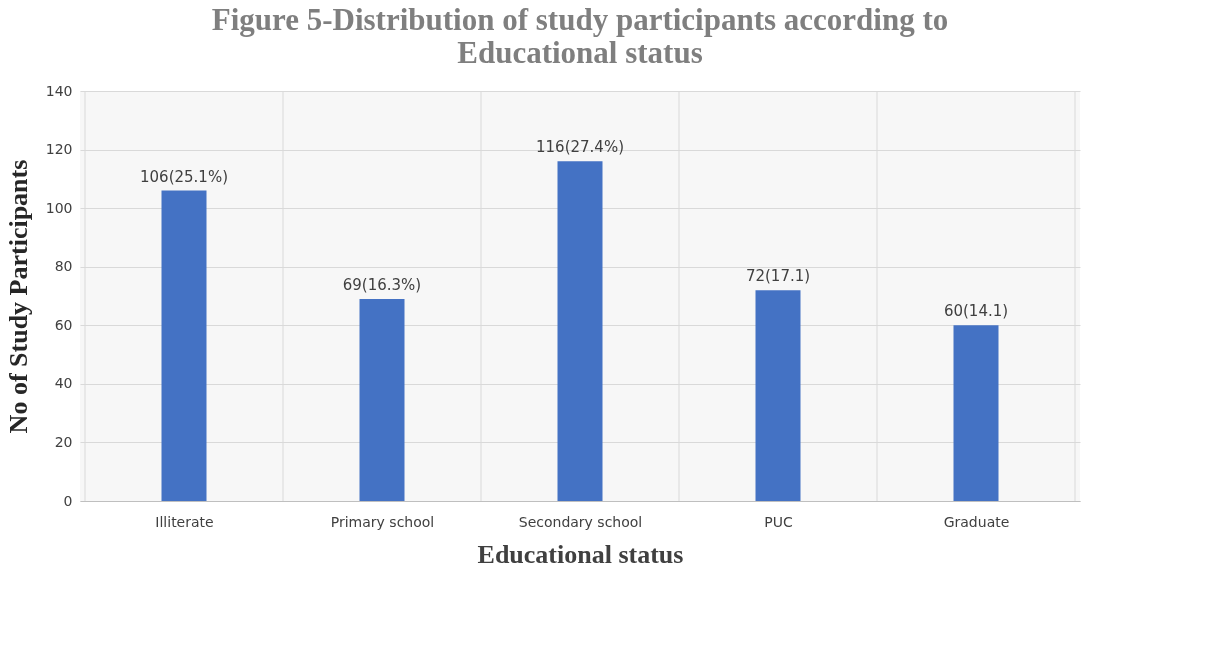 The image size is (1208, 670). I want to click on x-tick-label: Graduate, so click(976, 521).